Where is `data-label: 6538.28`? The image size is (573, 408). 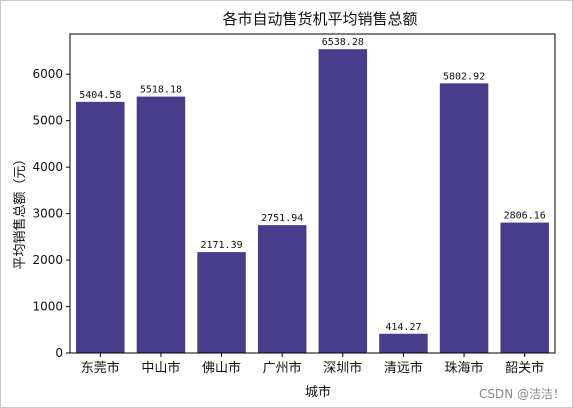
data-label: 6538.28 is located at coordinates (343, 42).